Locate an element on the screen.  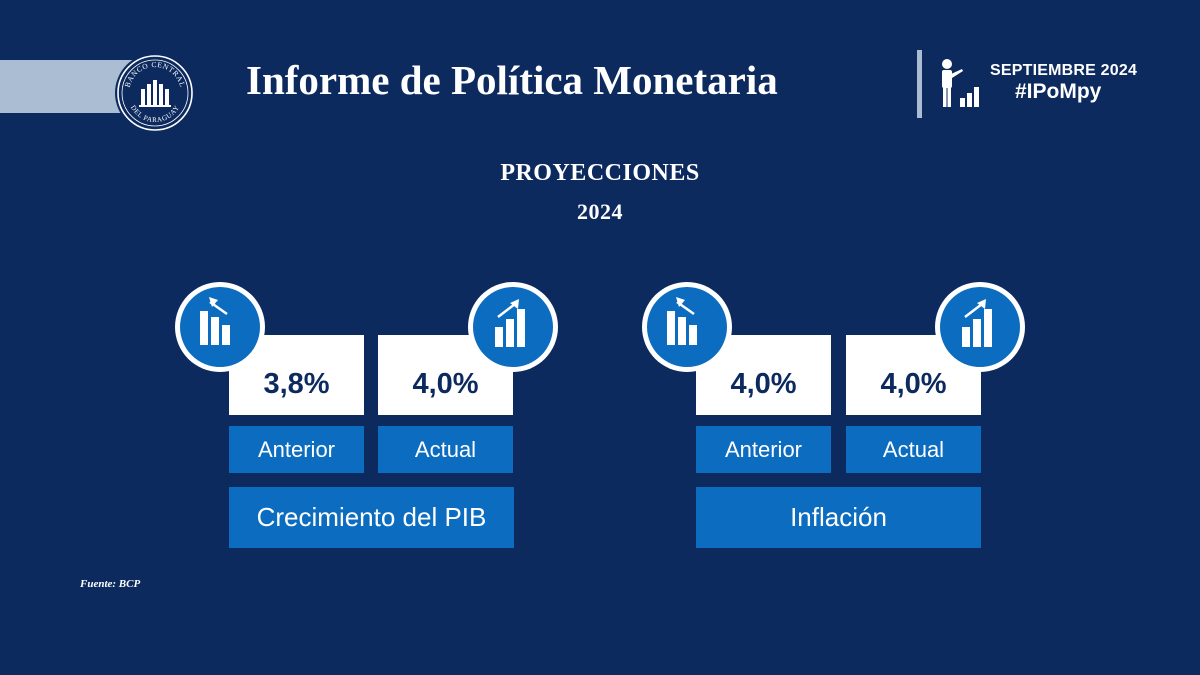
bank-seal-icon: BANCO CENTRAL DEL PARAGUAY is located at coordinates (155, 93).